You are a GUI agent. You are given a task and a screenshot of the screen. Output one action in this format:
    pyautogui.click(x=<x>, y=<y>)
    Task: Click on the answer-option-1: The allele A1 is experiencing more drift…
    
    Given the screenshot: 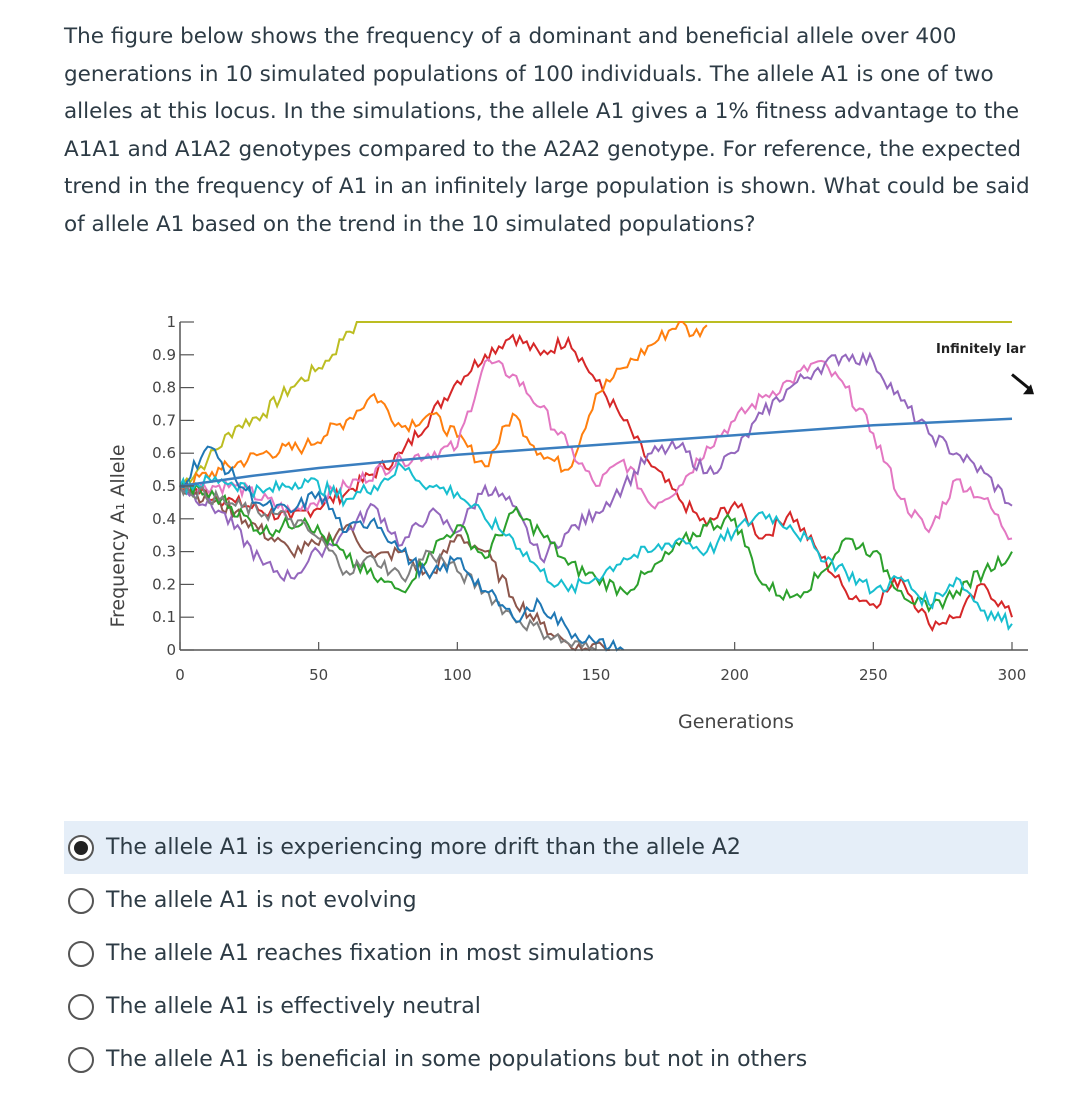 What is the action you would take?
    pyautogui.click(x=546, y=847)
    